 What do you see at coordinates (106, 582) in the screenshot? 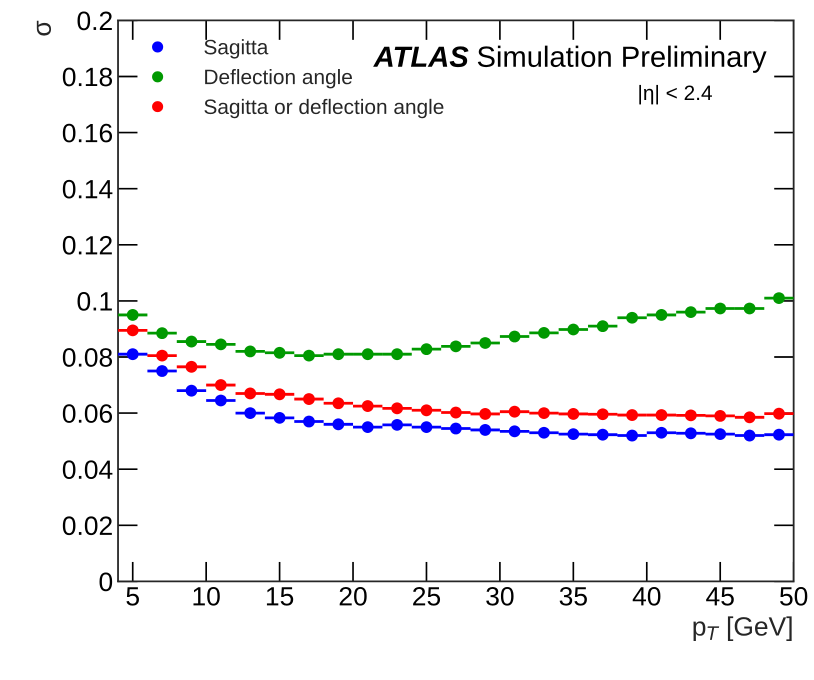
I see `y-tick-label: 0` at bounding box center [106, 582].